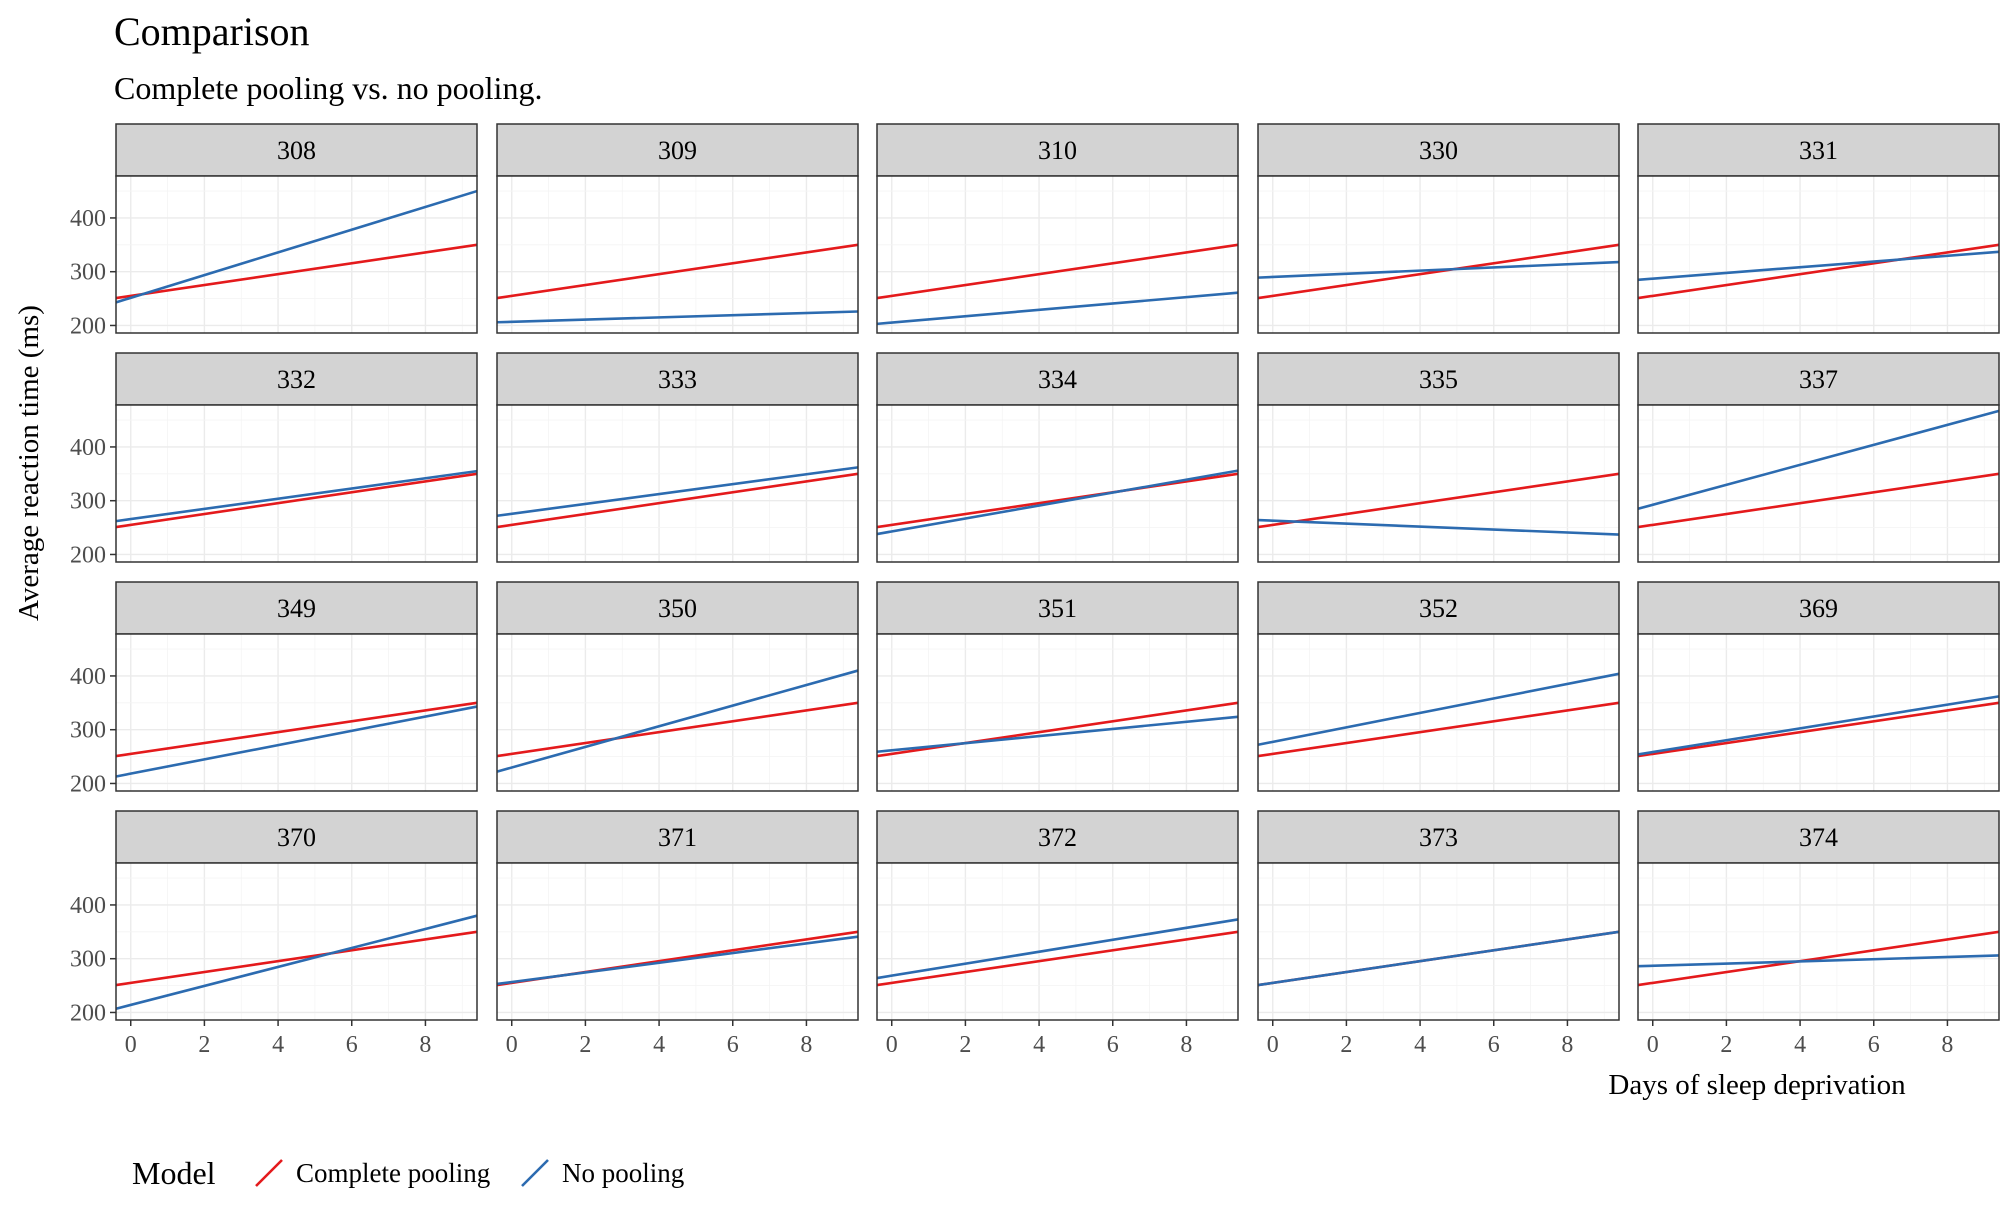 The image size is (2016, 1224). Describe the element at coordinates (393, 1173) in the screenshot. I see `legend-label: Complete pooling` at that location.